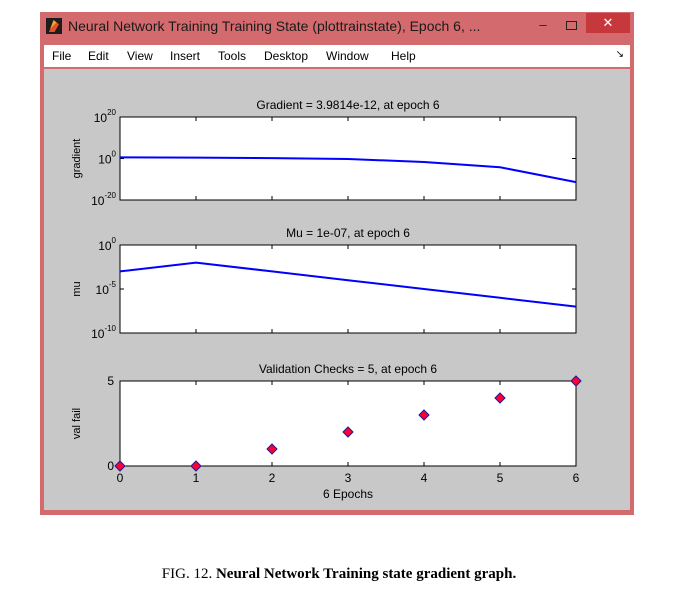  Describe the element at coordinates (347, 105) in the screenshot. I see `chart-title-1: Gradient = 3.9814e-12, at epoch 6` at that location.